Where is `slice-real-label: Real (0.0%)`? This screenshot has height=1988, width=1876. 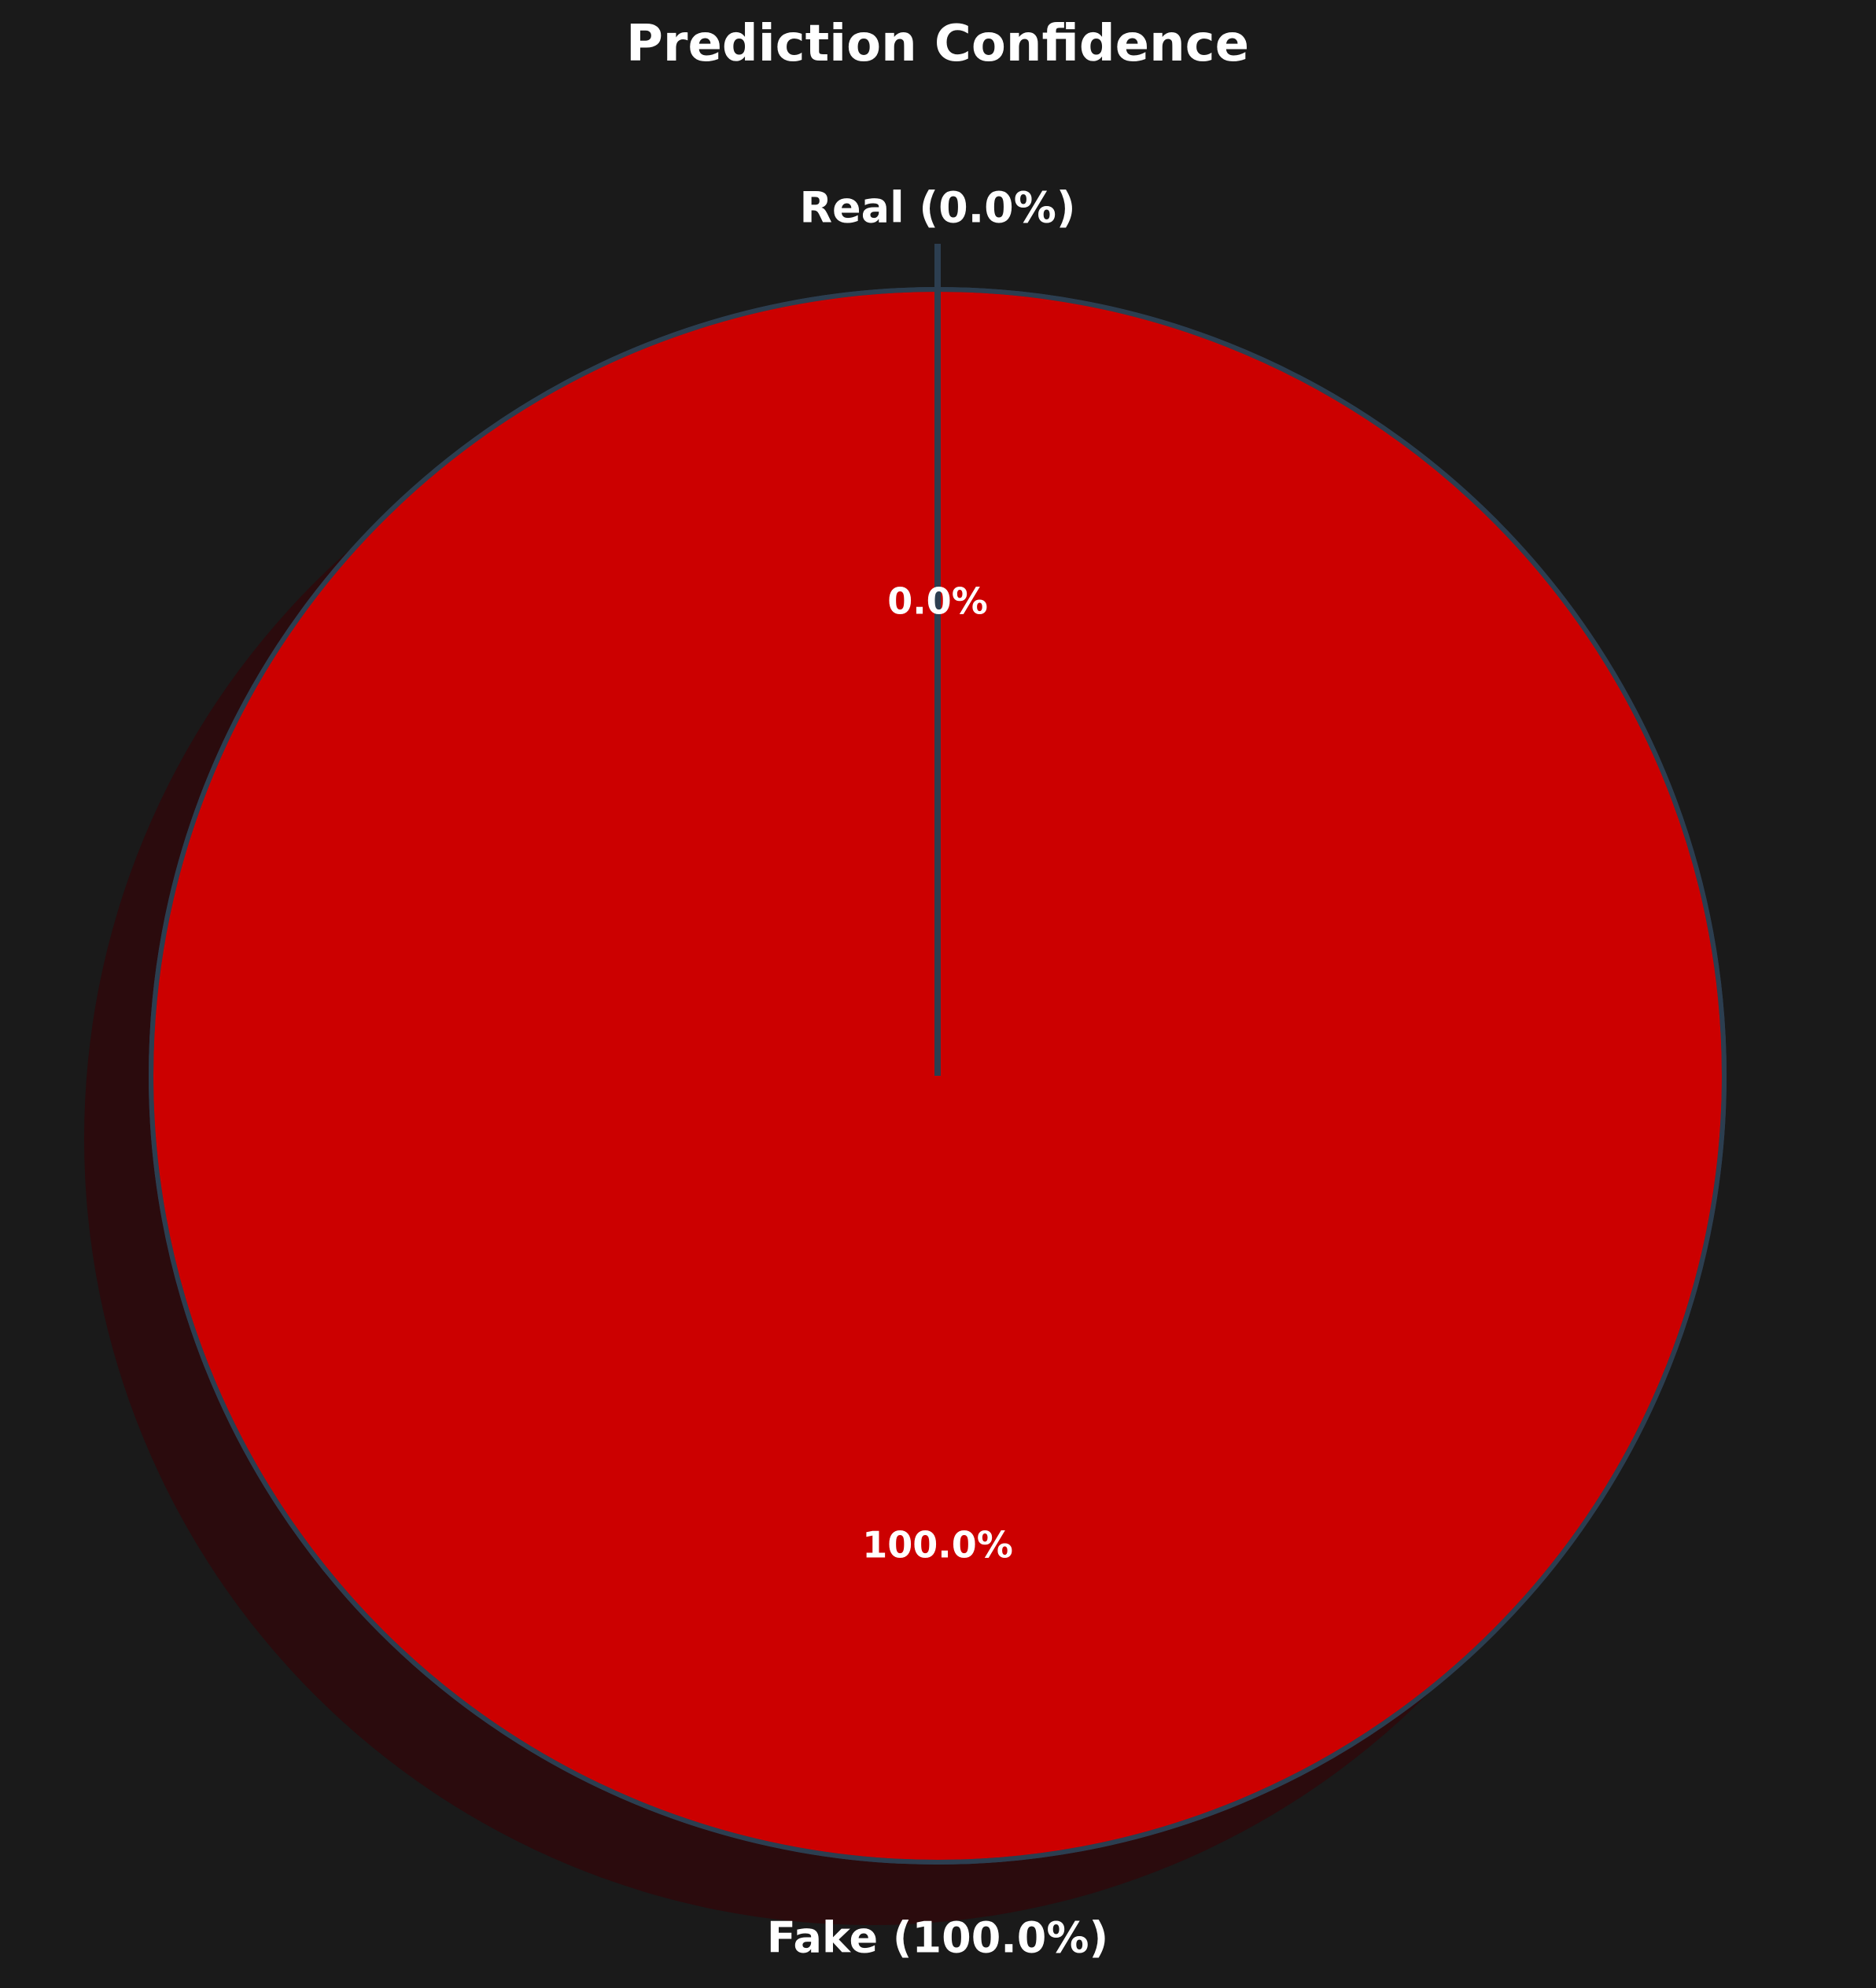 slice-real-label: Real (0.0%) is located at coordinates (937, 208).